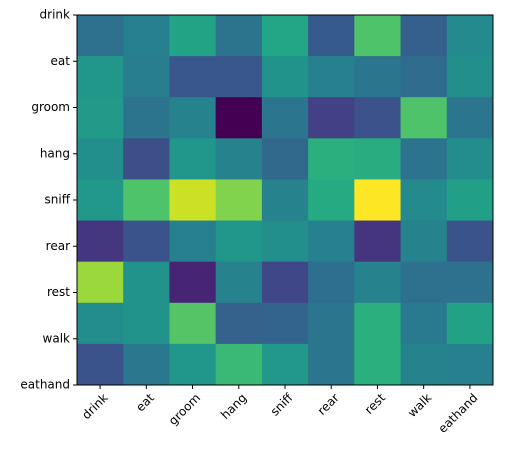 This screenshot has width=505, height=455. I want to click on heatmap-cell-eathand-hang, so click(239, 364).